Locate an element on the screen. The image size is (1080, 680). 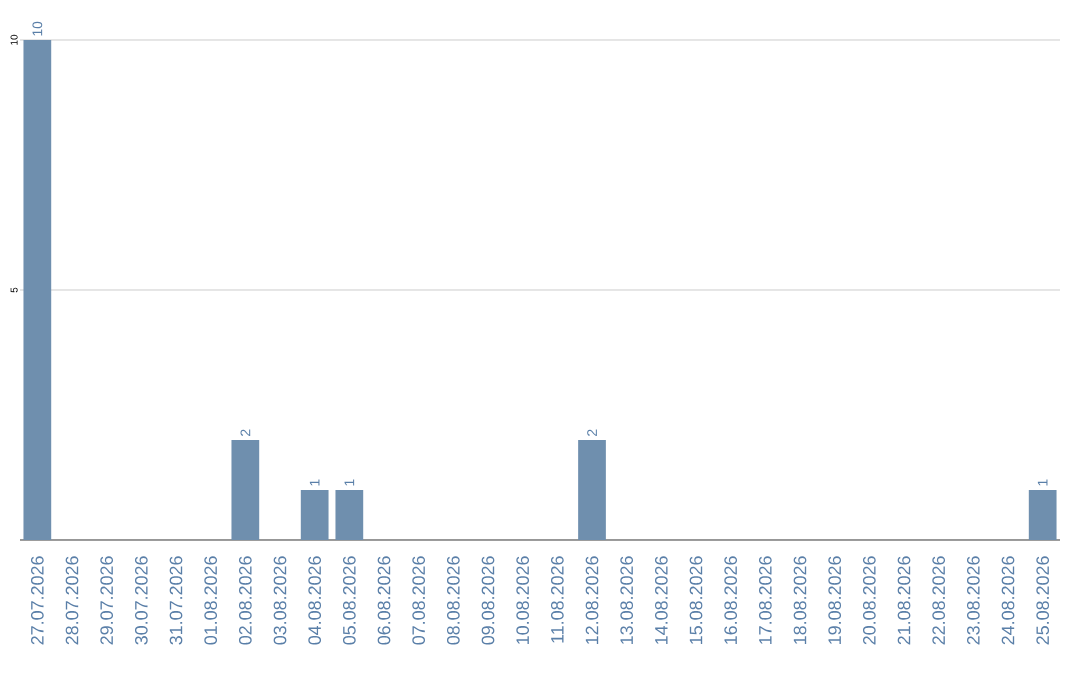
x-tick-label: 31.07.2026 is located at coordinates (176, 600).